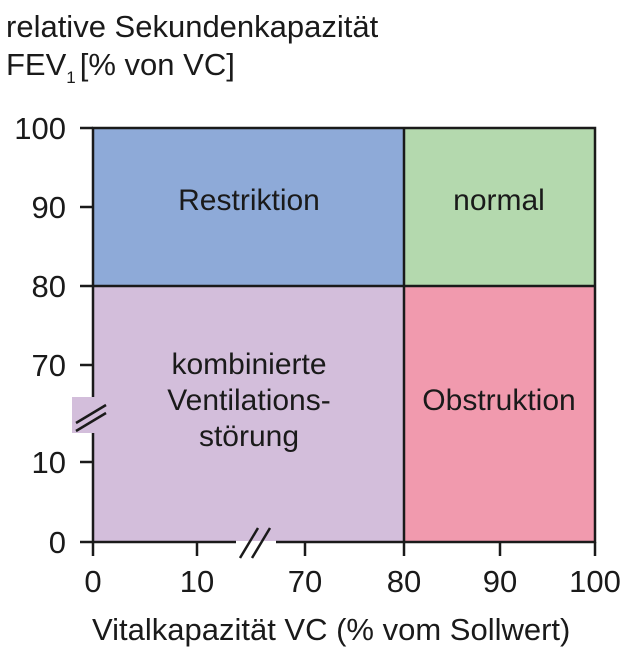 Image resolution: width=635 pixels, height=667 pixels. Describe the element at coordinates (71, 77) in the screenshot. I see `y-axis-fev-subscript: 1` at that location.